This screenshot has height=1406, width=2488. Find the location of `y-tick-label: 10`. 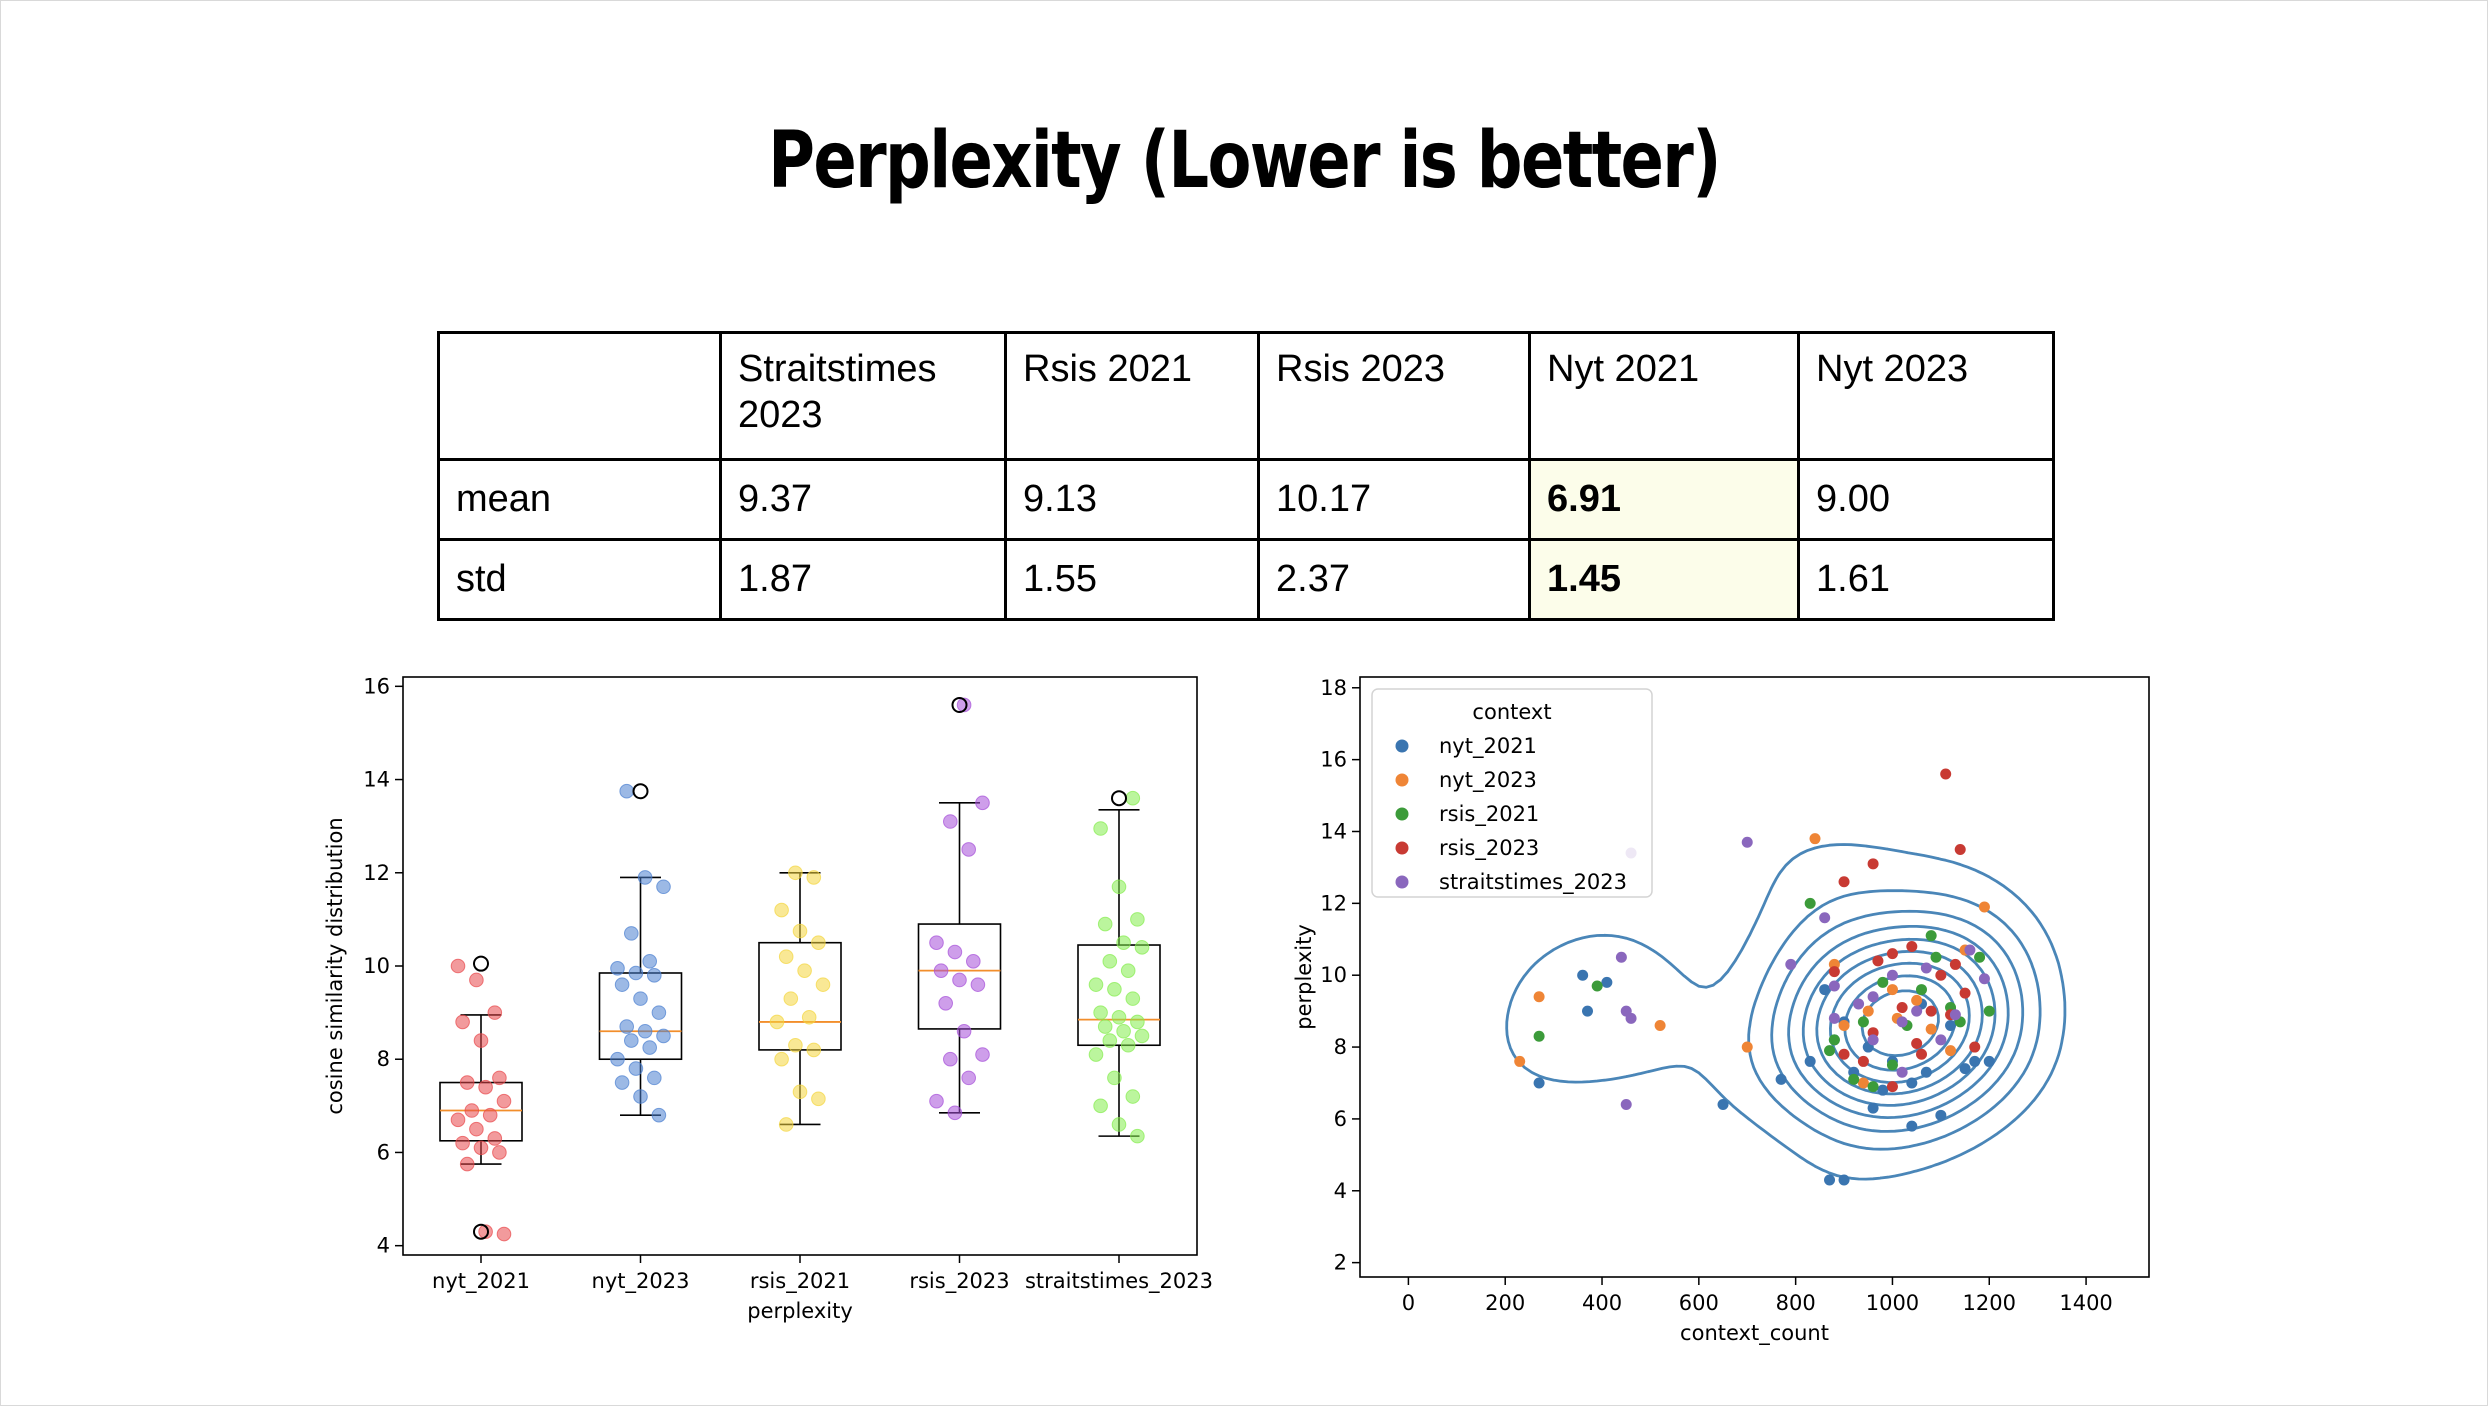

y-tick-label: 10 is located at coordinates (376, 966).